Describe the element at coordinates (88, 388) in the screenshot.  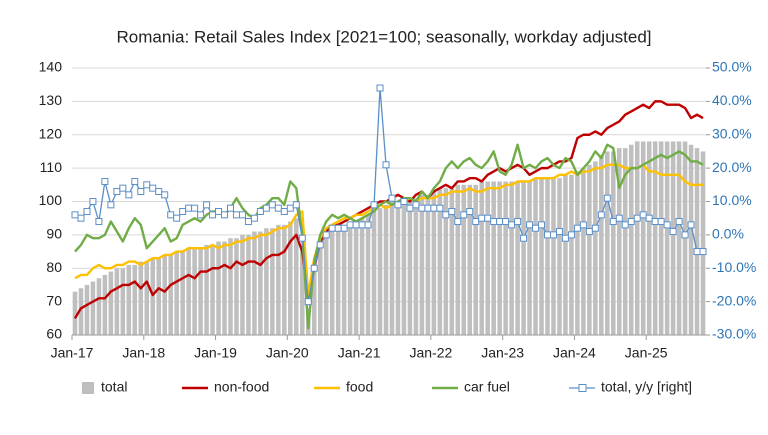
I see `legend-swatch` at that location.